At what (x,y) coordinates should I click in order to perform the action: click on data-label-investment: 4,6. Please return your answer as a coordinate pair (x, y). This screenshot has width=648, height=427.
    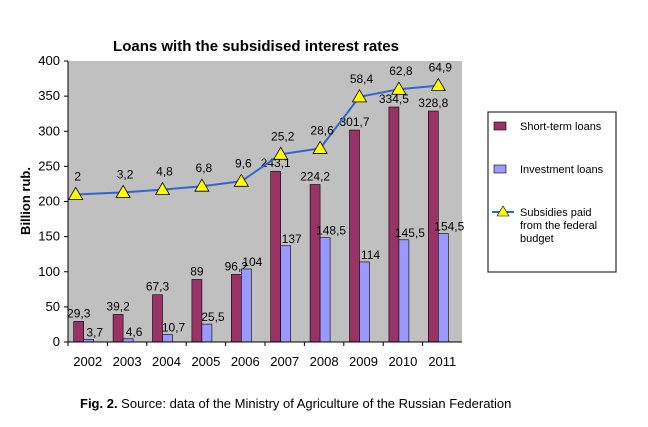
    Looking at the image, I should click on (134, 332).